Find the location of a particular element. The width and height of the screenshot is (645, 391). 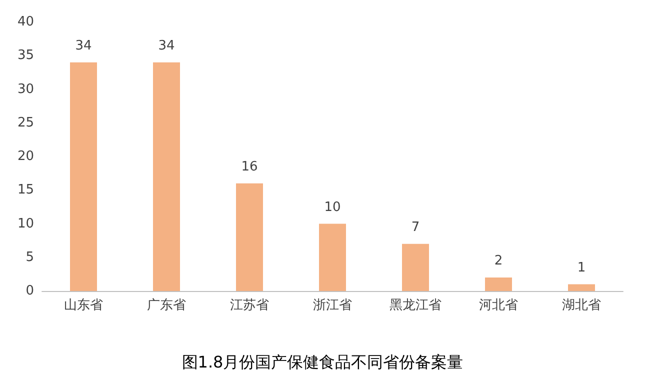

data-label: 10 is located at coordinates (332, 207).